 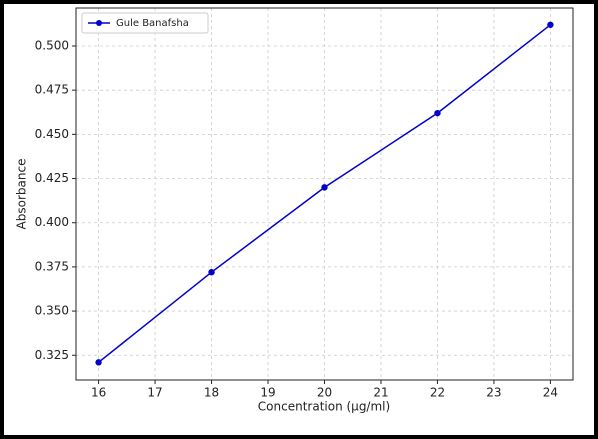 I want to click on y-tick-label: 0.425, so click(x=52, y=178).